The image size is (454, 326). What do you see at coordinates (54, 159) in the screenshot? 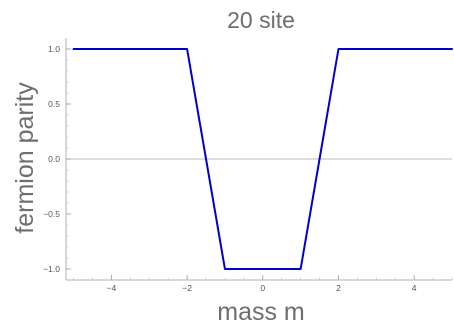
I see `y-tick-label: 0.0` at bounding box center [54, 159].